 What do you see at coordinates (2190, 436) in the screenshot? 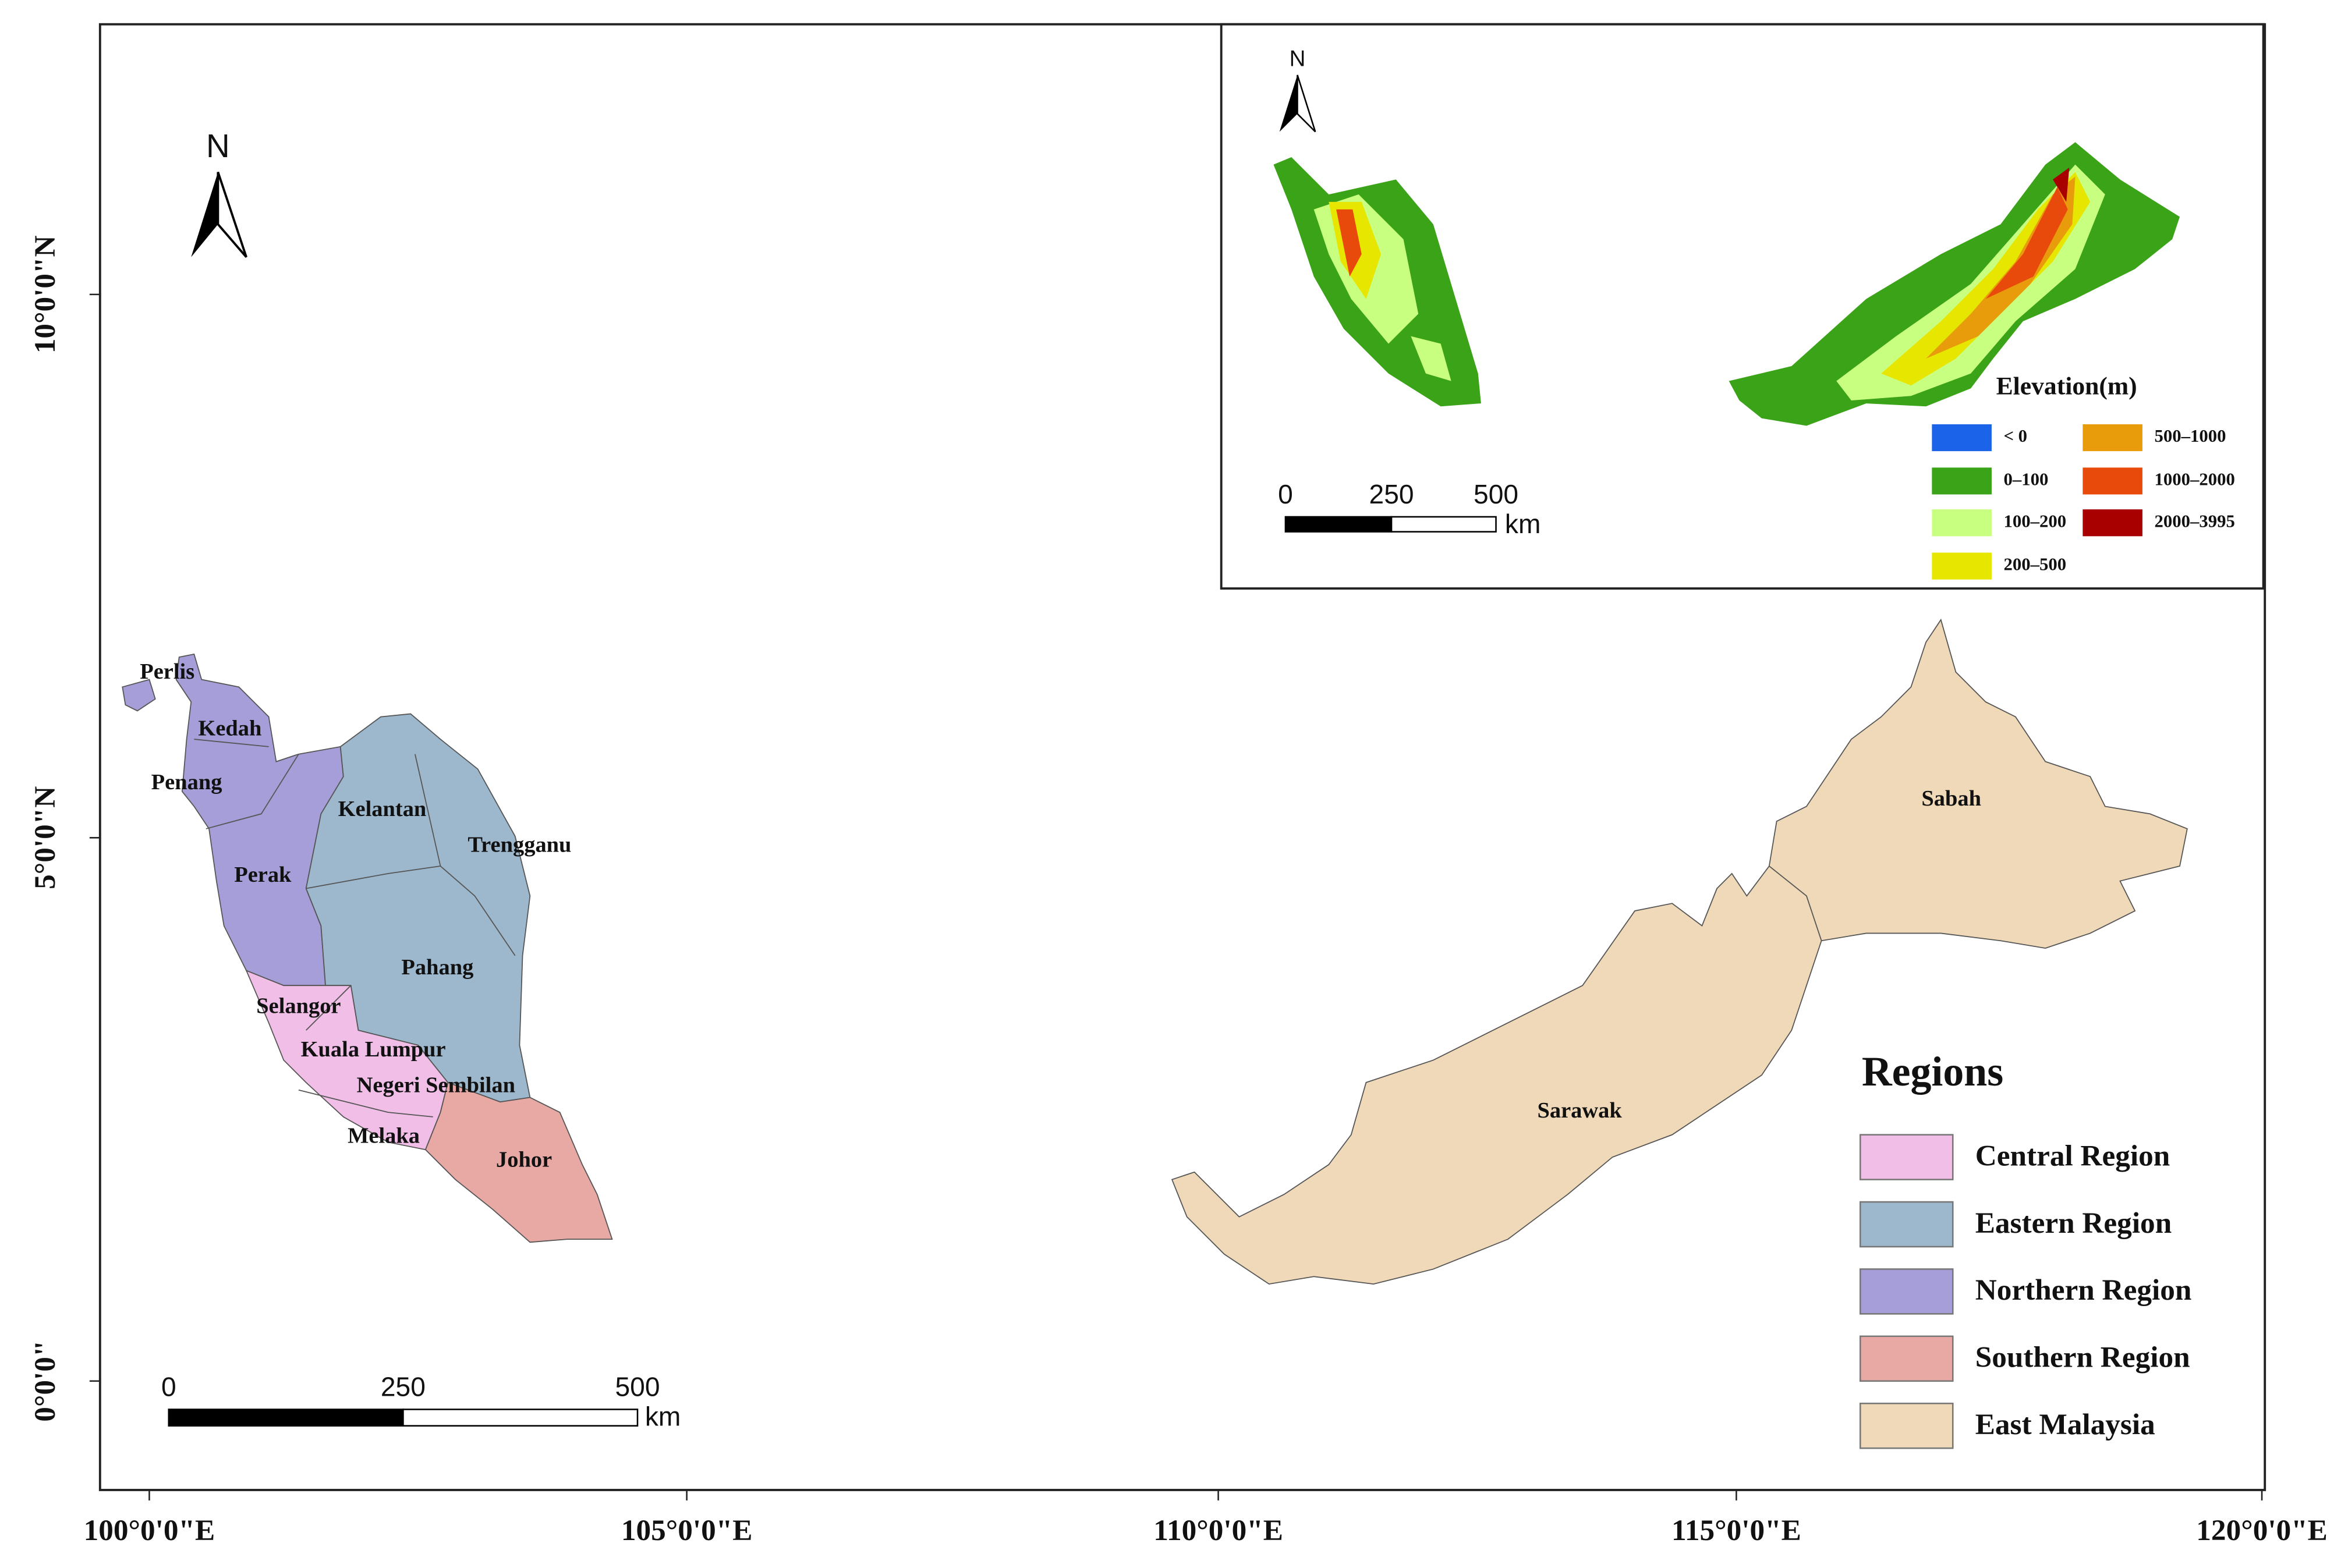
I see `elevation-label: 500–1000` at bounding box center [2190, 436].